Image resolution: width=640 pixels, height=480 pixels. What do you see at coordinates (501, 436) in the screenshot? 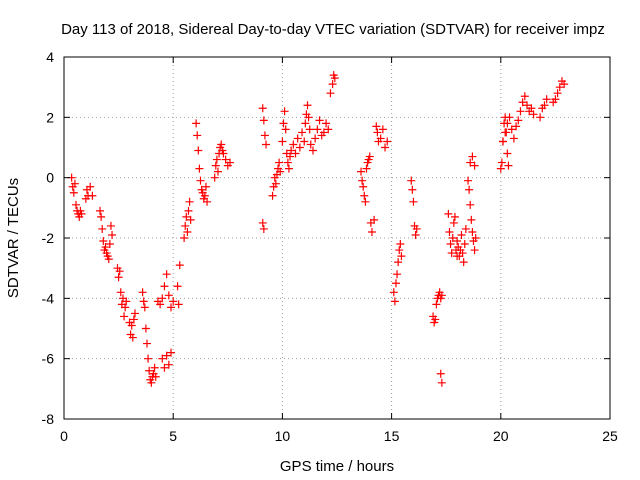
I see `x-tick-label: 20` at bounding box center [501, 436].